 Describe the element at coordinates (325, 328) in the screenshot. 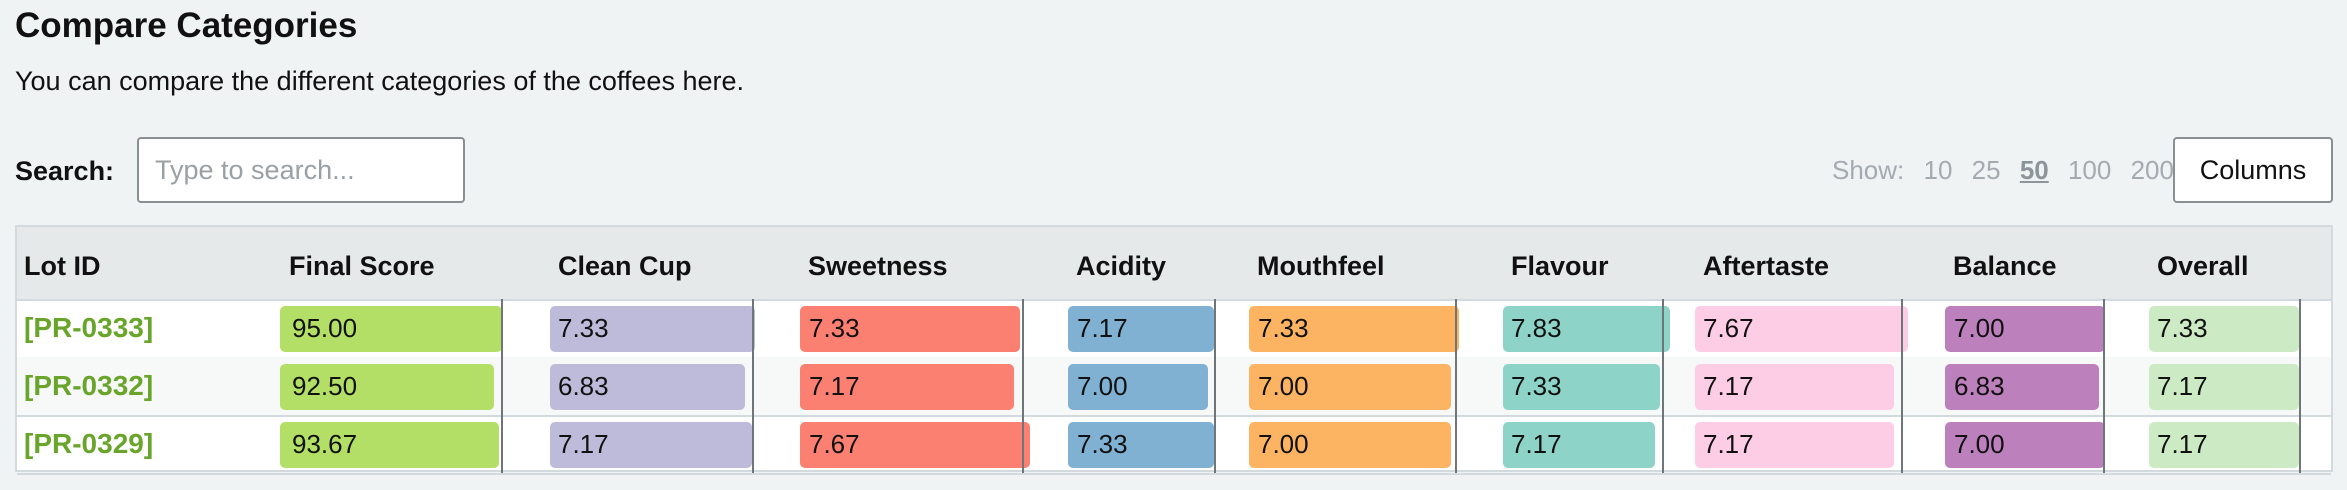

I see `final-score-value: 95.00` at that location.